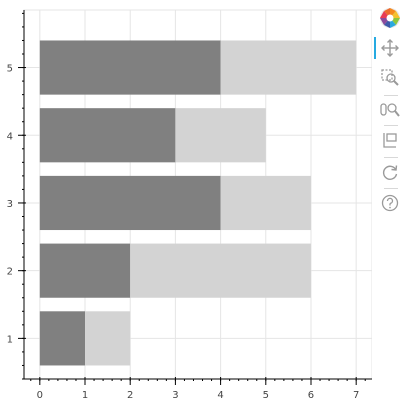  I want to click on help-tool-icon, so click(390, 203).